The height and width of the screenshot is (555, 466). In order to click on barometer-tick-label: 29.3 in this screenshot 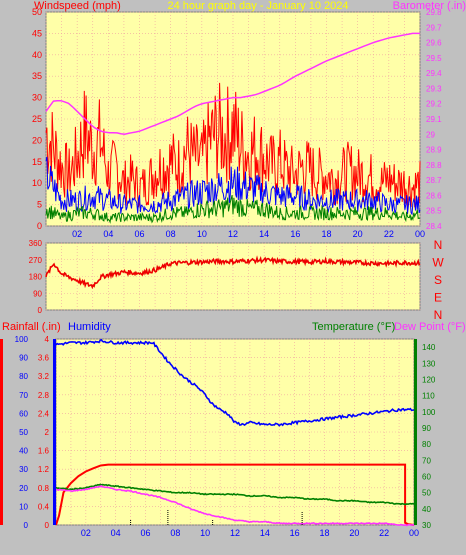, I will do `click(434, 88)`.